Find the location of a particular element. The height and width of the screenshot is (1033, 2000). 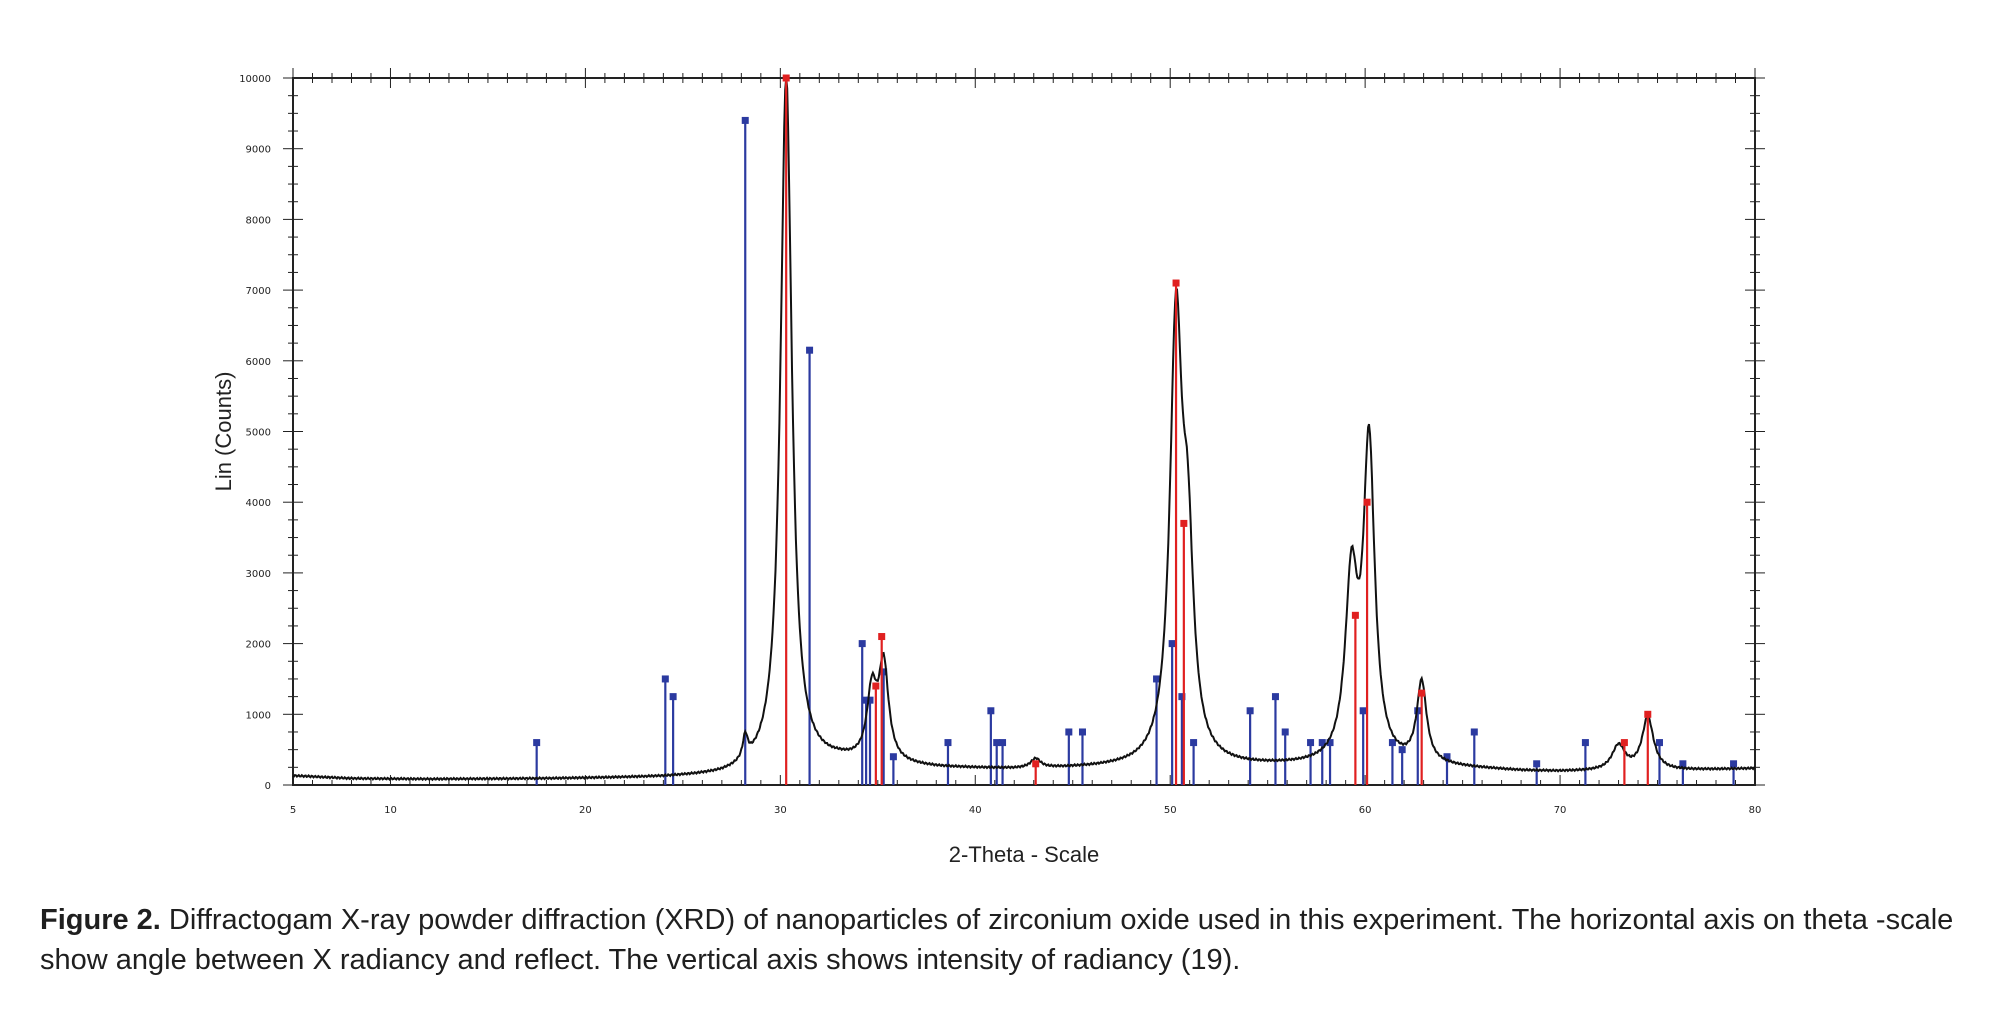

x-tick-label: 40 is located at coordinates (975, 810).